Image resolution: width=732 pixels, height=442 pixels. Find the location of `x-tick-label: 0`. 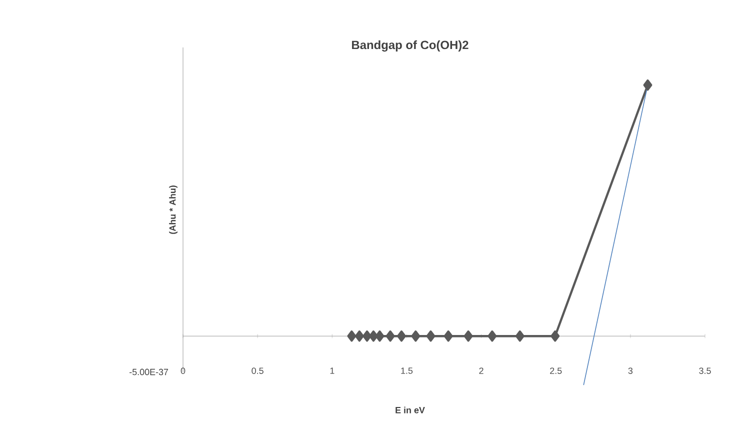

x-tick-label: 0 is located at coordinates (183, 371).